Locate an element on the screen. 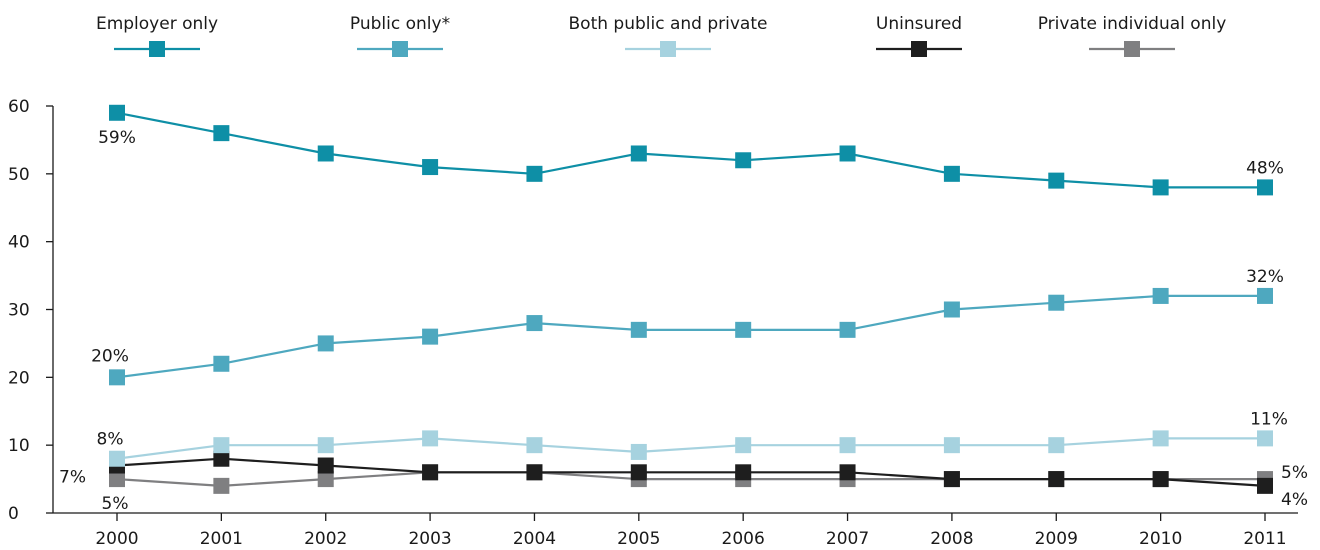  data-label: 48% is located at coordinates (1265, 168).